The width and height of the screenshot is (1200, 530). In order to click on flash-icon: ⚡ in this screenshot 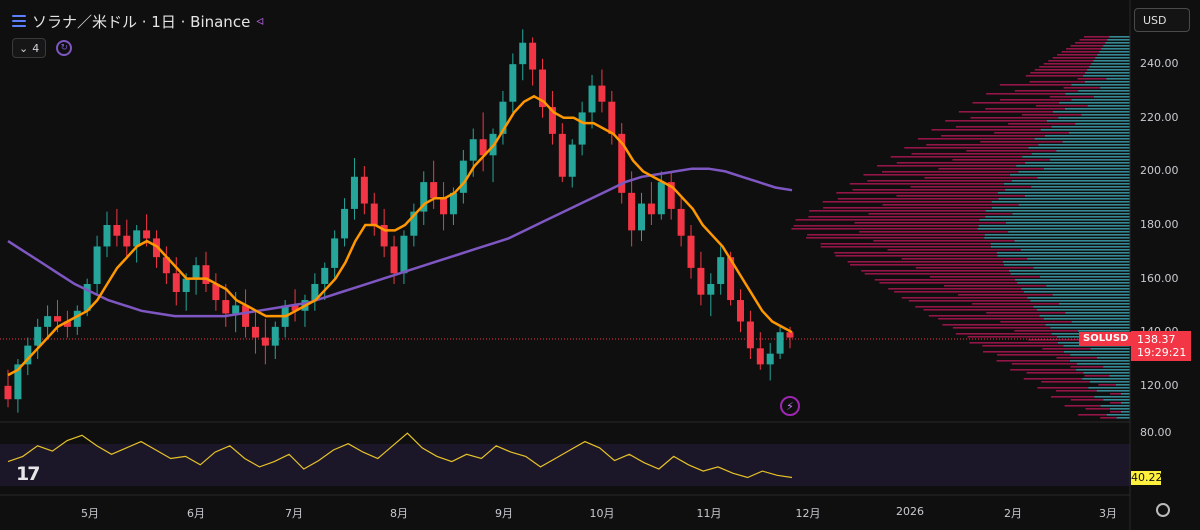, I will do `click(790, 406)`.